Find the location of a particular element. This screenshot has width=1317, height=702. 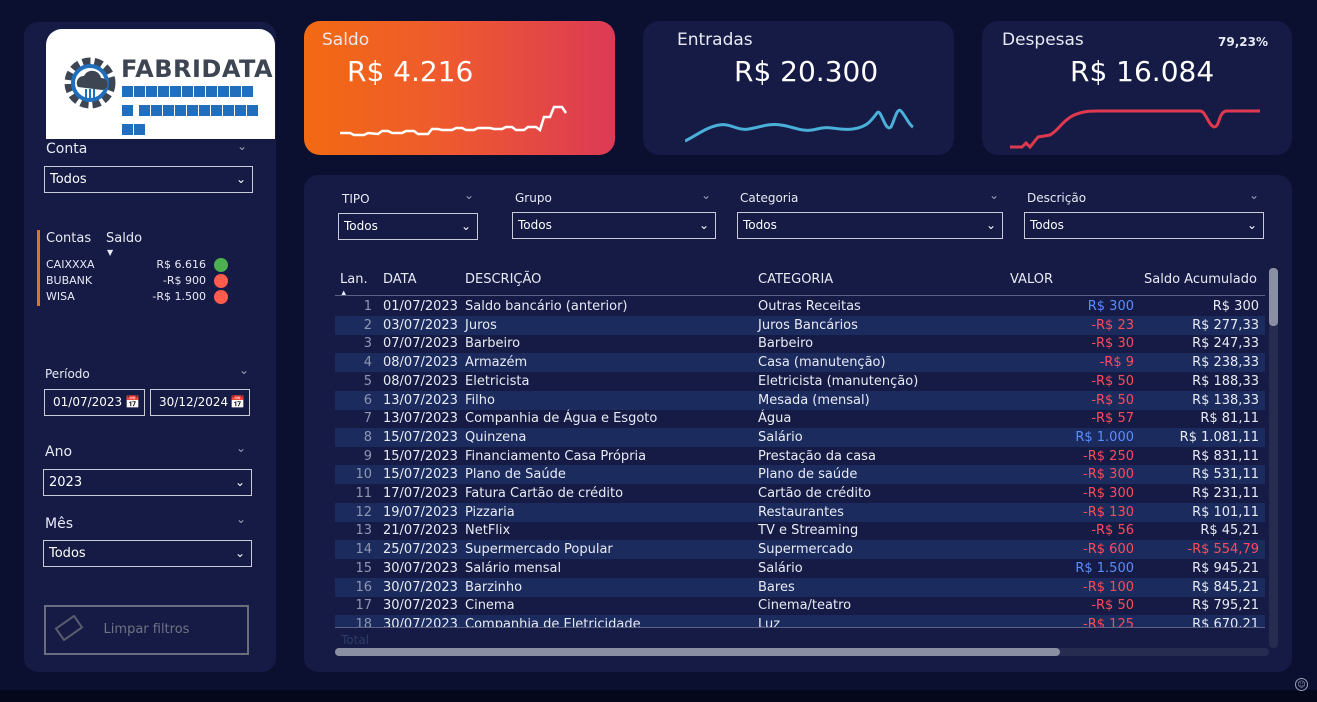

cell-lan: 8 is located at coordinates (367, 437).